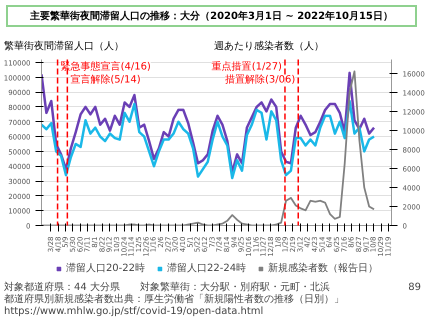 Image resolution: width=427 pixels, height=320 pixels. Describe the element at coordinates (260, 80) in the screenshot. I see `ref-line-label: 措置解除(3/06)` at that location.